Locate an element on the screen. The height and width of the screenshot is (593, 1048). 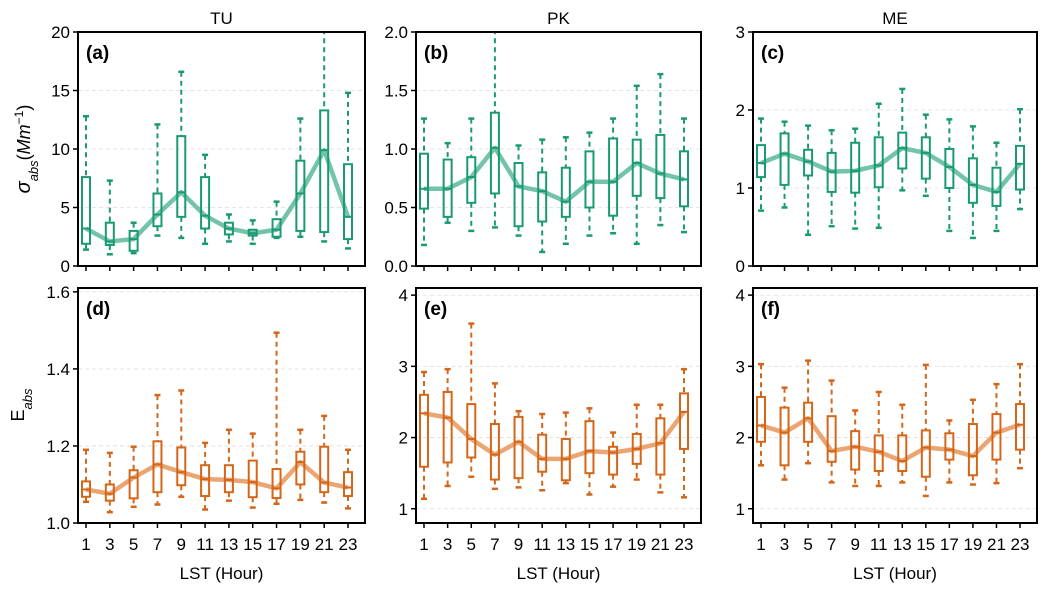
ylabel-unit-exp: −1 is located at coordinates (19, 117).